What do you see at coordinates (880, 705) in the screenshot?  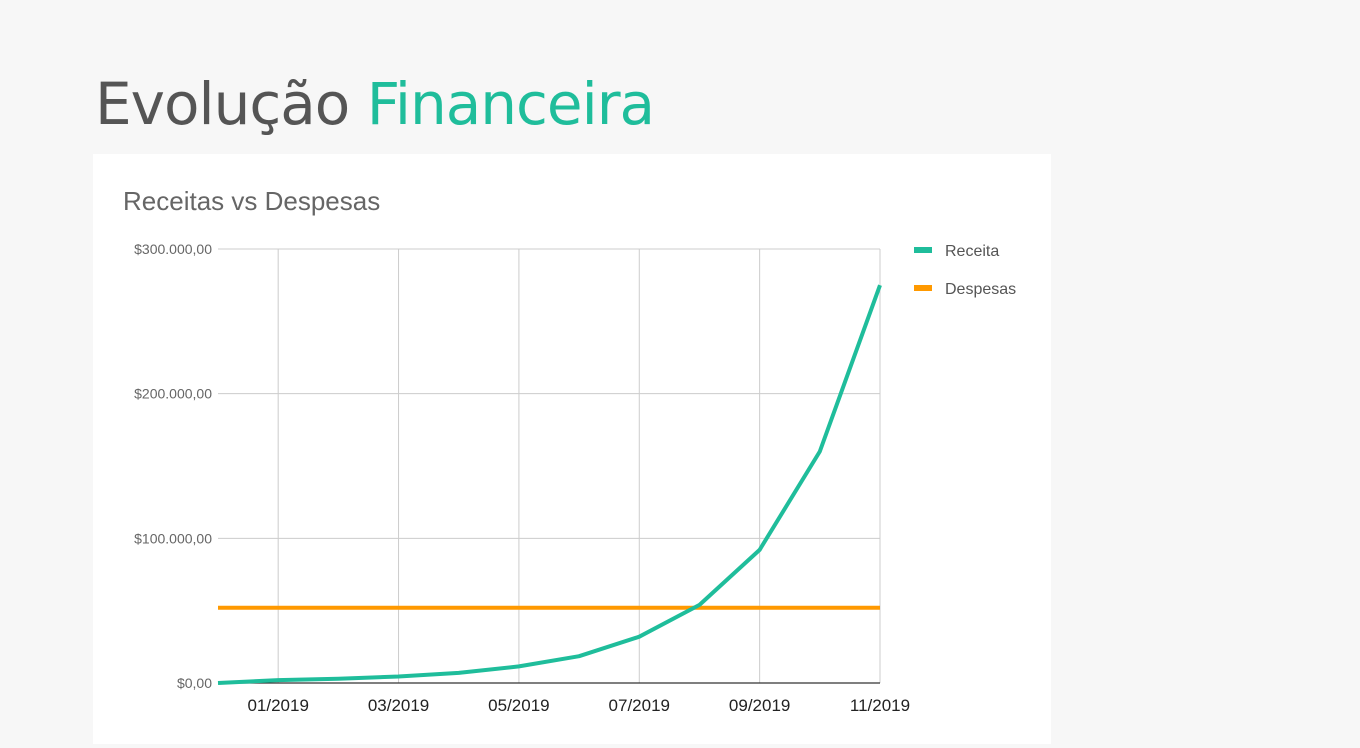 I see `x-tick-label: 11/2019` at bounding box center [880, 705].